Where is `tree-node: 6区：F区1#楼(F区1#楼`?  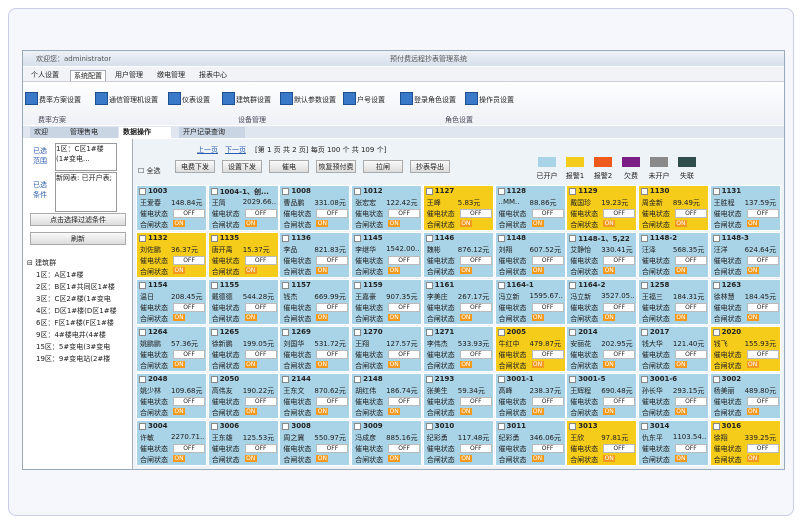
tree-node: 6区：F区1#楼(F区1#楼 is located at coordinates (75, 323).